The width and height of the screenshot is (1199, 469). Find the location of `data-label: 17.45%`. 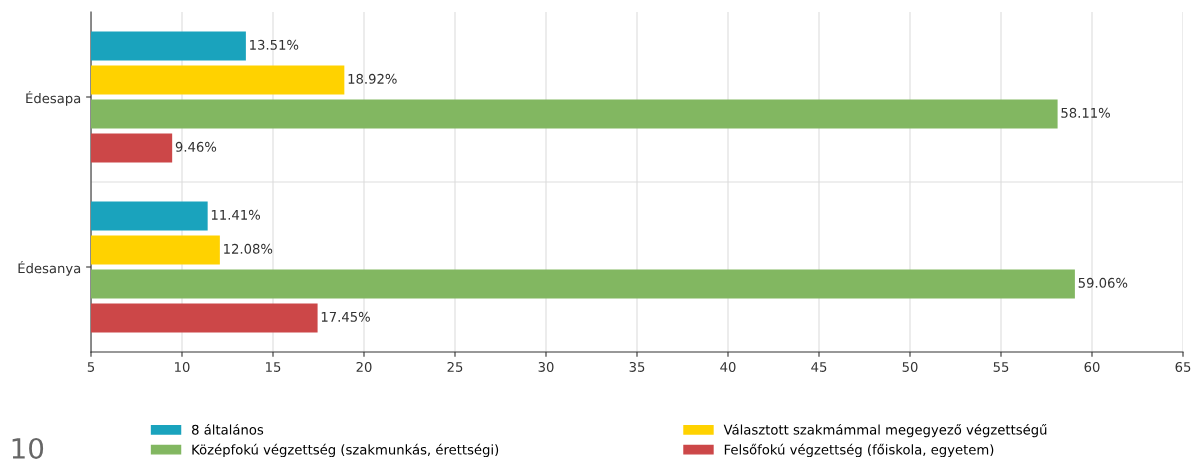

data-label: 17.45% is located at coordinates (345, 316).